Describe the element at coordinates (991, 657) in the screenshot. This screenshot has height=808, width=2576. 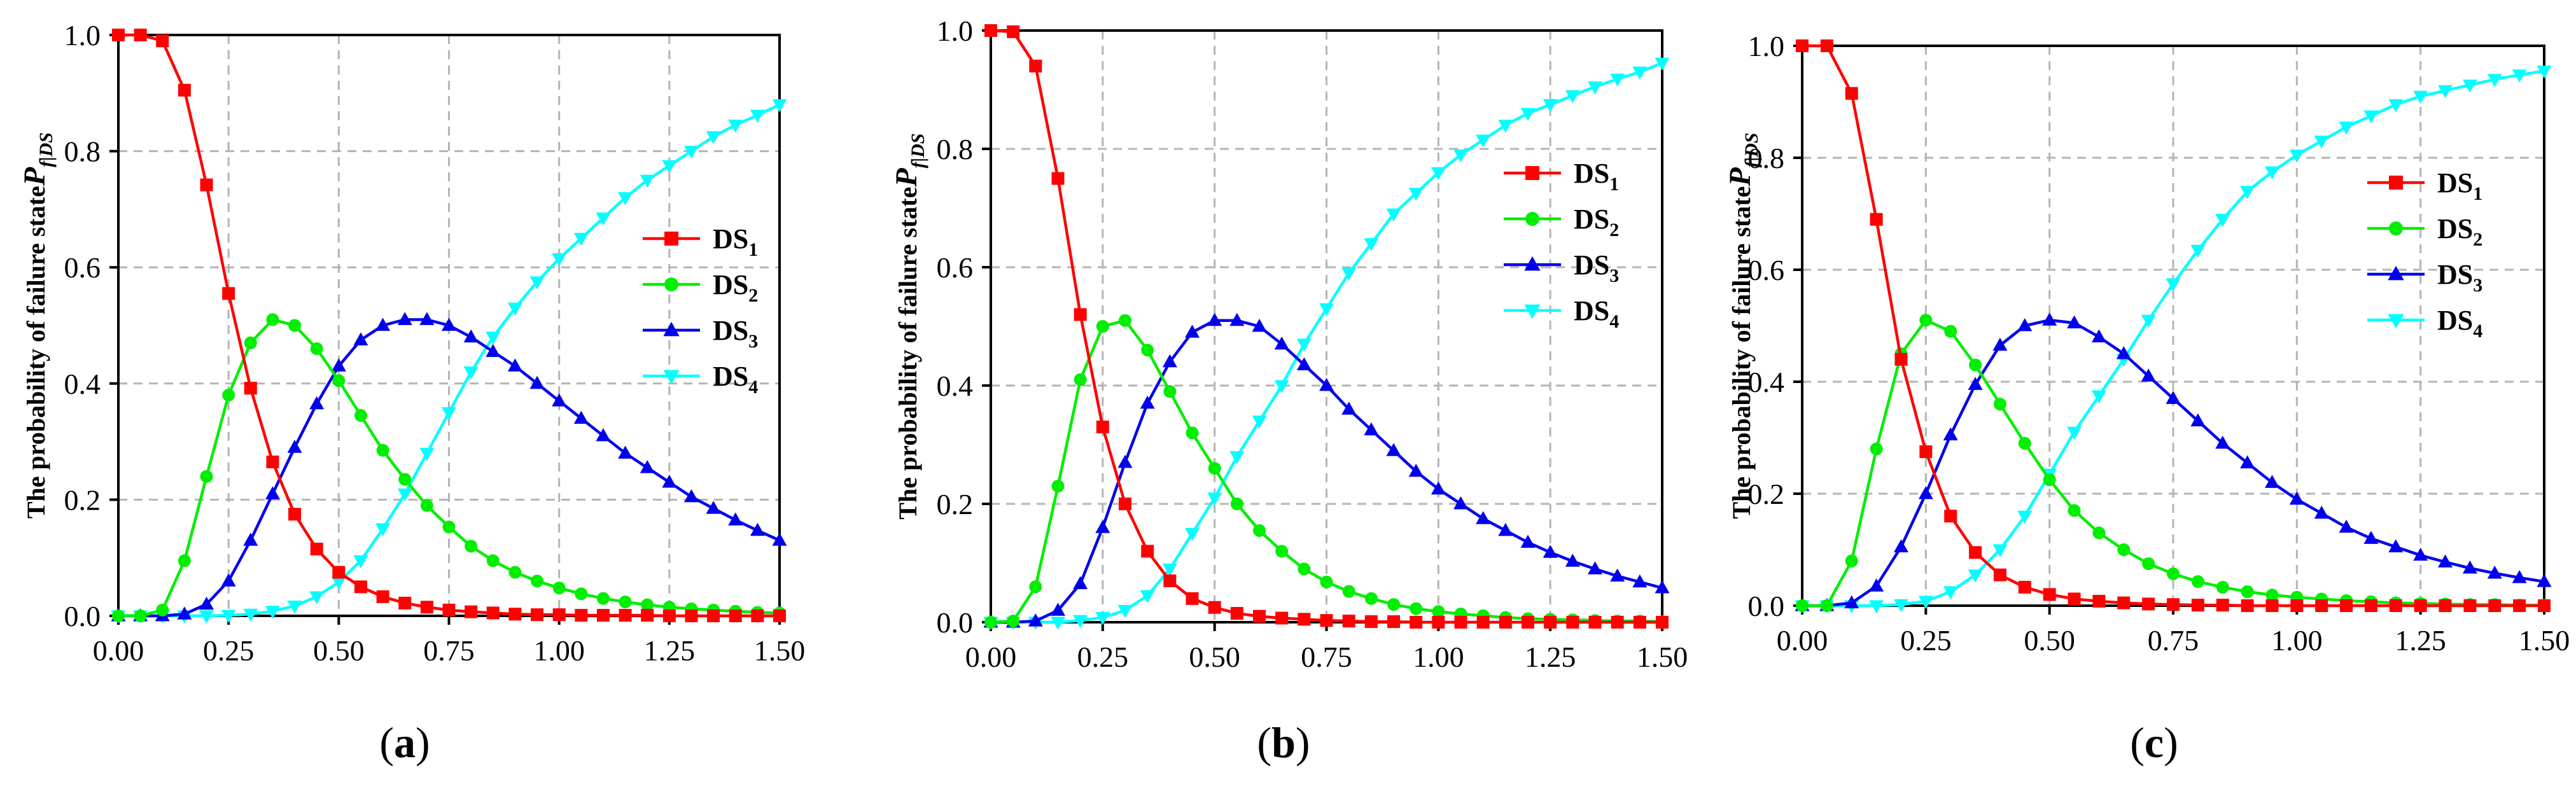
I see `x-tick-label: 0.00` at that location.